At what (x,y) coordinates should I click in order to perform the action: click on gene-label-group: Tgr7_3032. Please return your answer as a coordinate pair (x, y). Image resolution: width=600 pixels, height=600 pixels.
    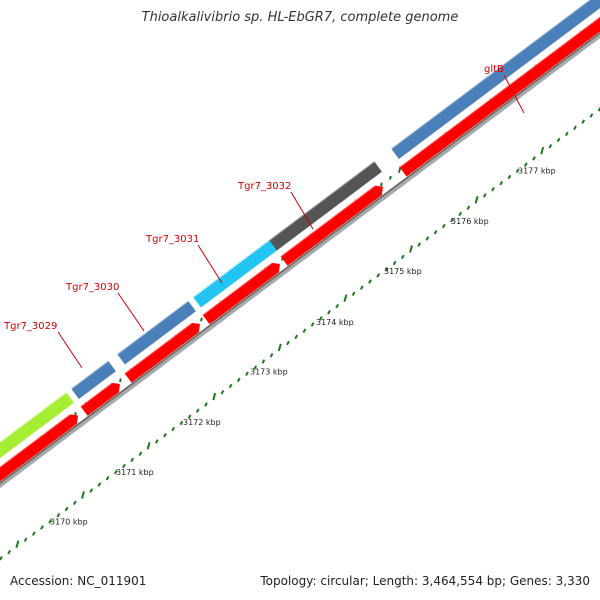
    Looking at the image, I should click on (275, 205).